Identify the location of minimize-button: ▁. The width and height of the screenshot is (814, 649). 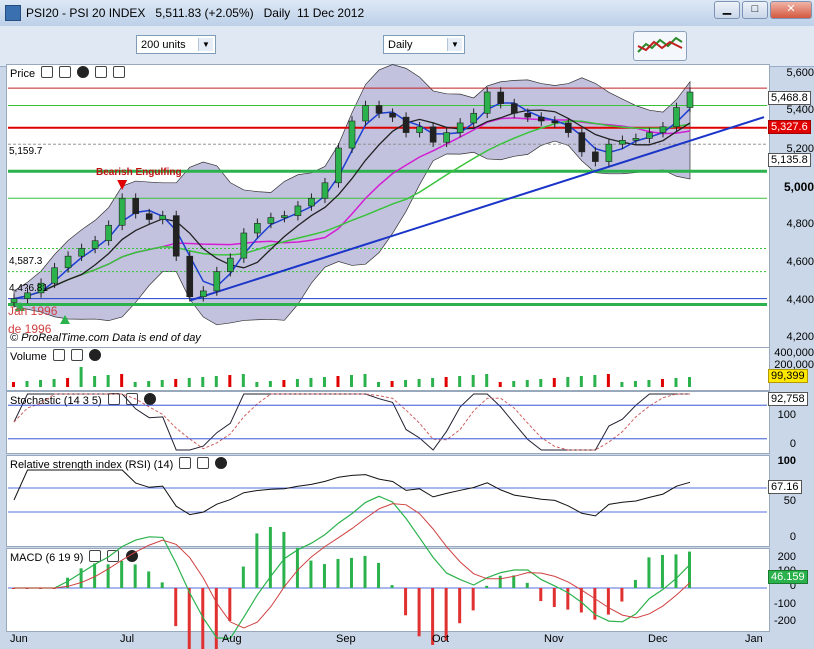
(727, 10).